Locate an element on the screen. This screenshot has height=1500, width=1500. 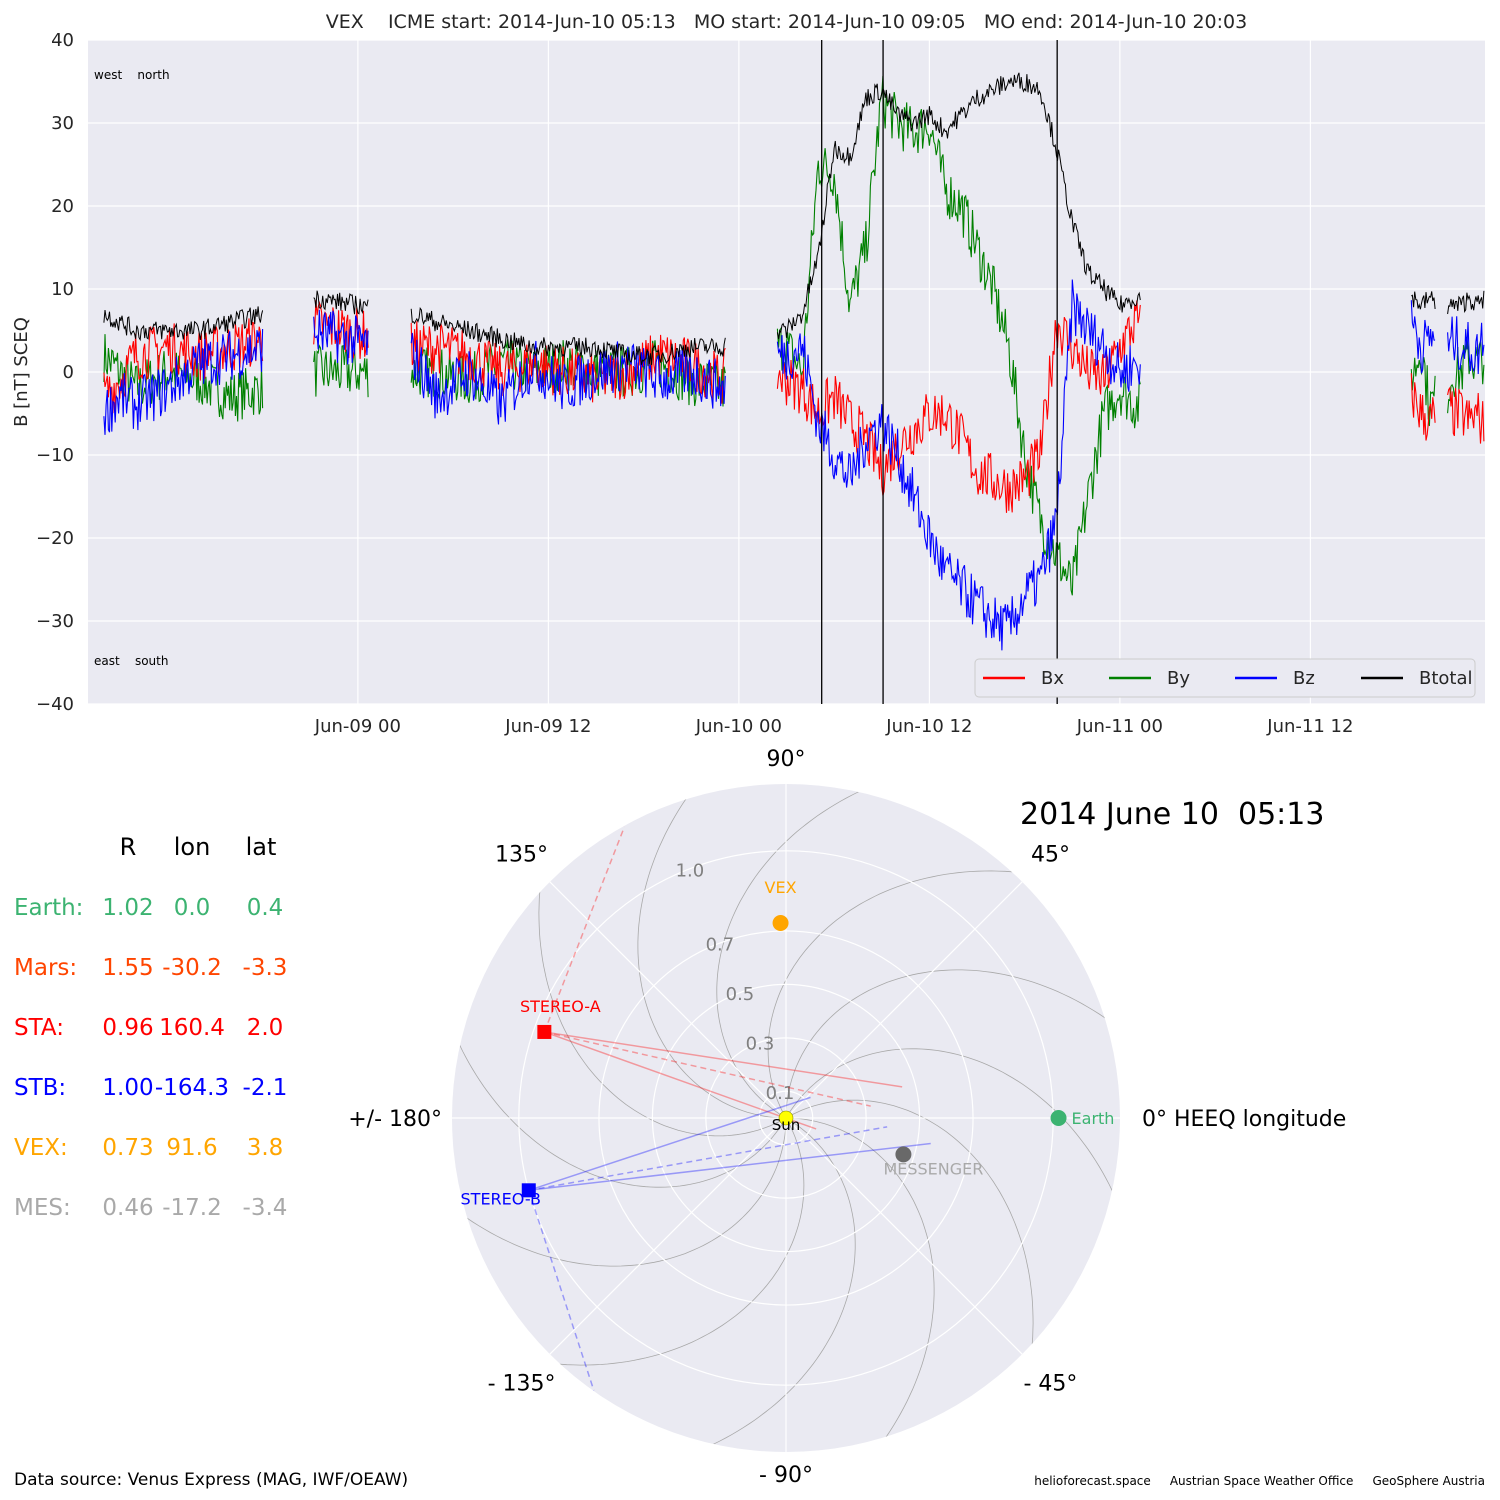
longitude-tick-label: +/- 180° is located at coordinates (395, 1119).